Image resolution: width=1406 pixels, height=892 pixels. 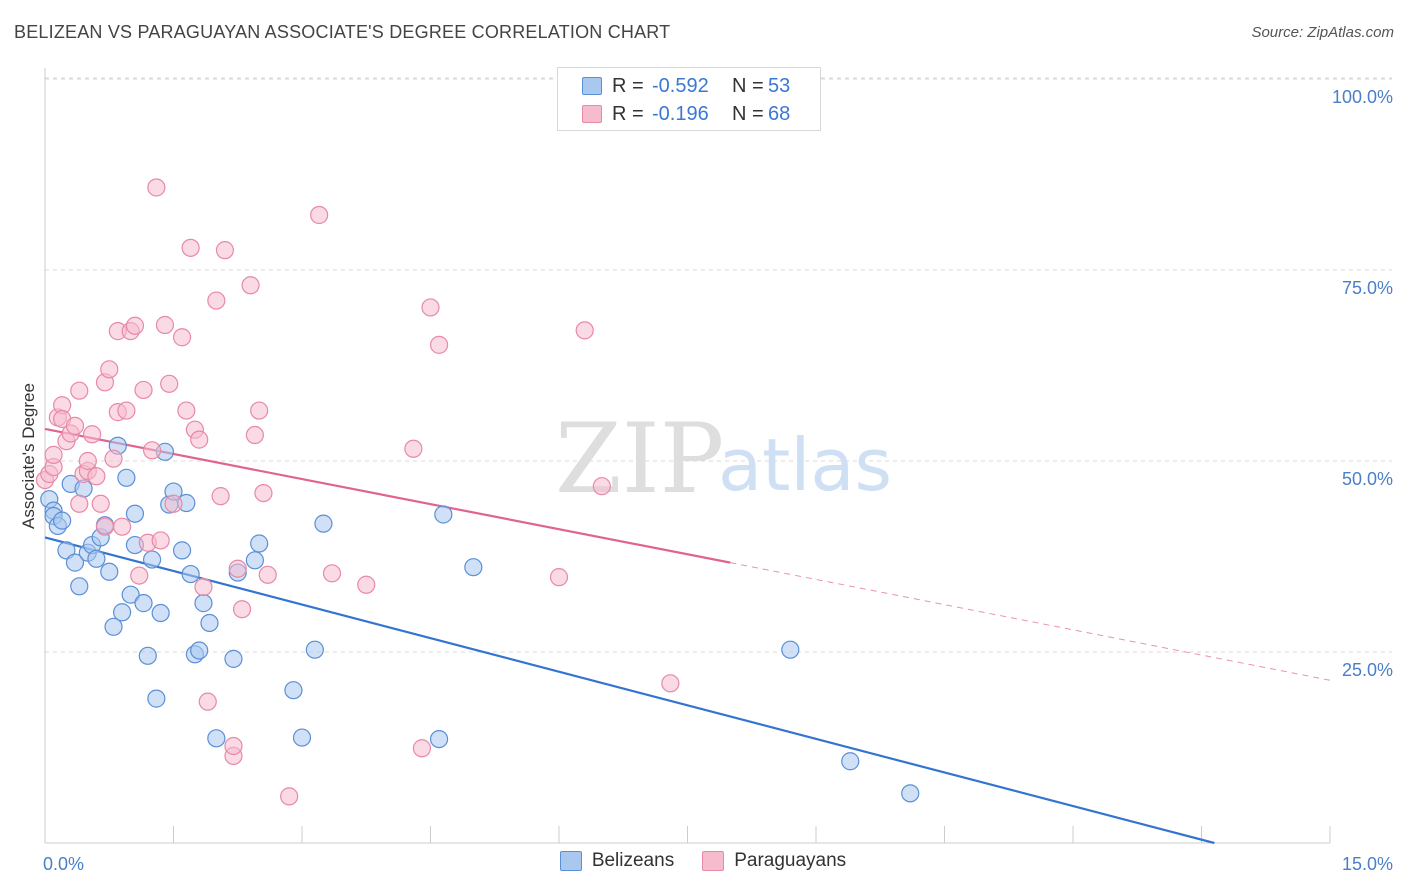 I want to click on correlation-legend: R = -0.592 N = 53 R = -0.196 N = 68, so click(x=689, y=99).